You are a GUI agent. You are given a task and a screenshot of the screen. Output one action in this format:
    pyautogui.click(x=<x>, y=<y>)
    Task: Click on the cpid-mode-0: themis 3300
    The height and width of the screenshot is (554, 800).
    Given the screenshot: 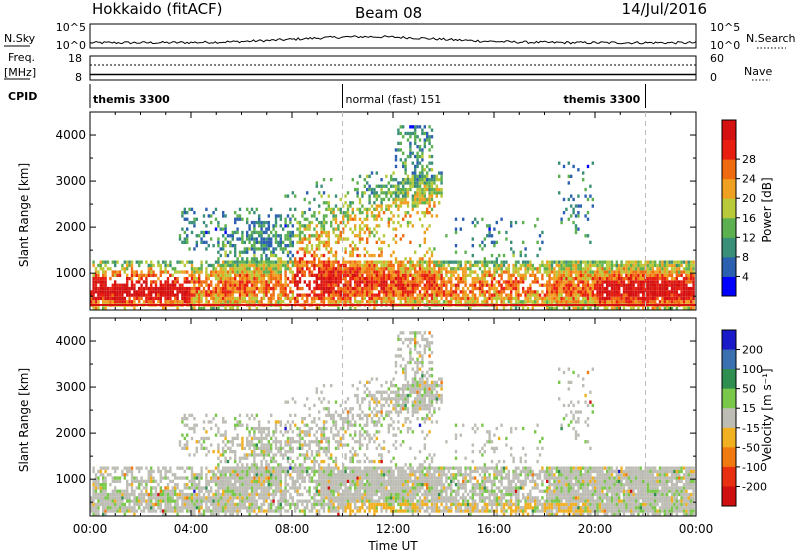 What is the action you would take?
    pyautogui.click(x=131, y=99)
    